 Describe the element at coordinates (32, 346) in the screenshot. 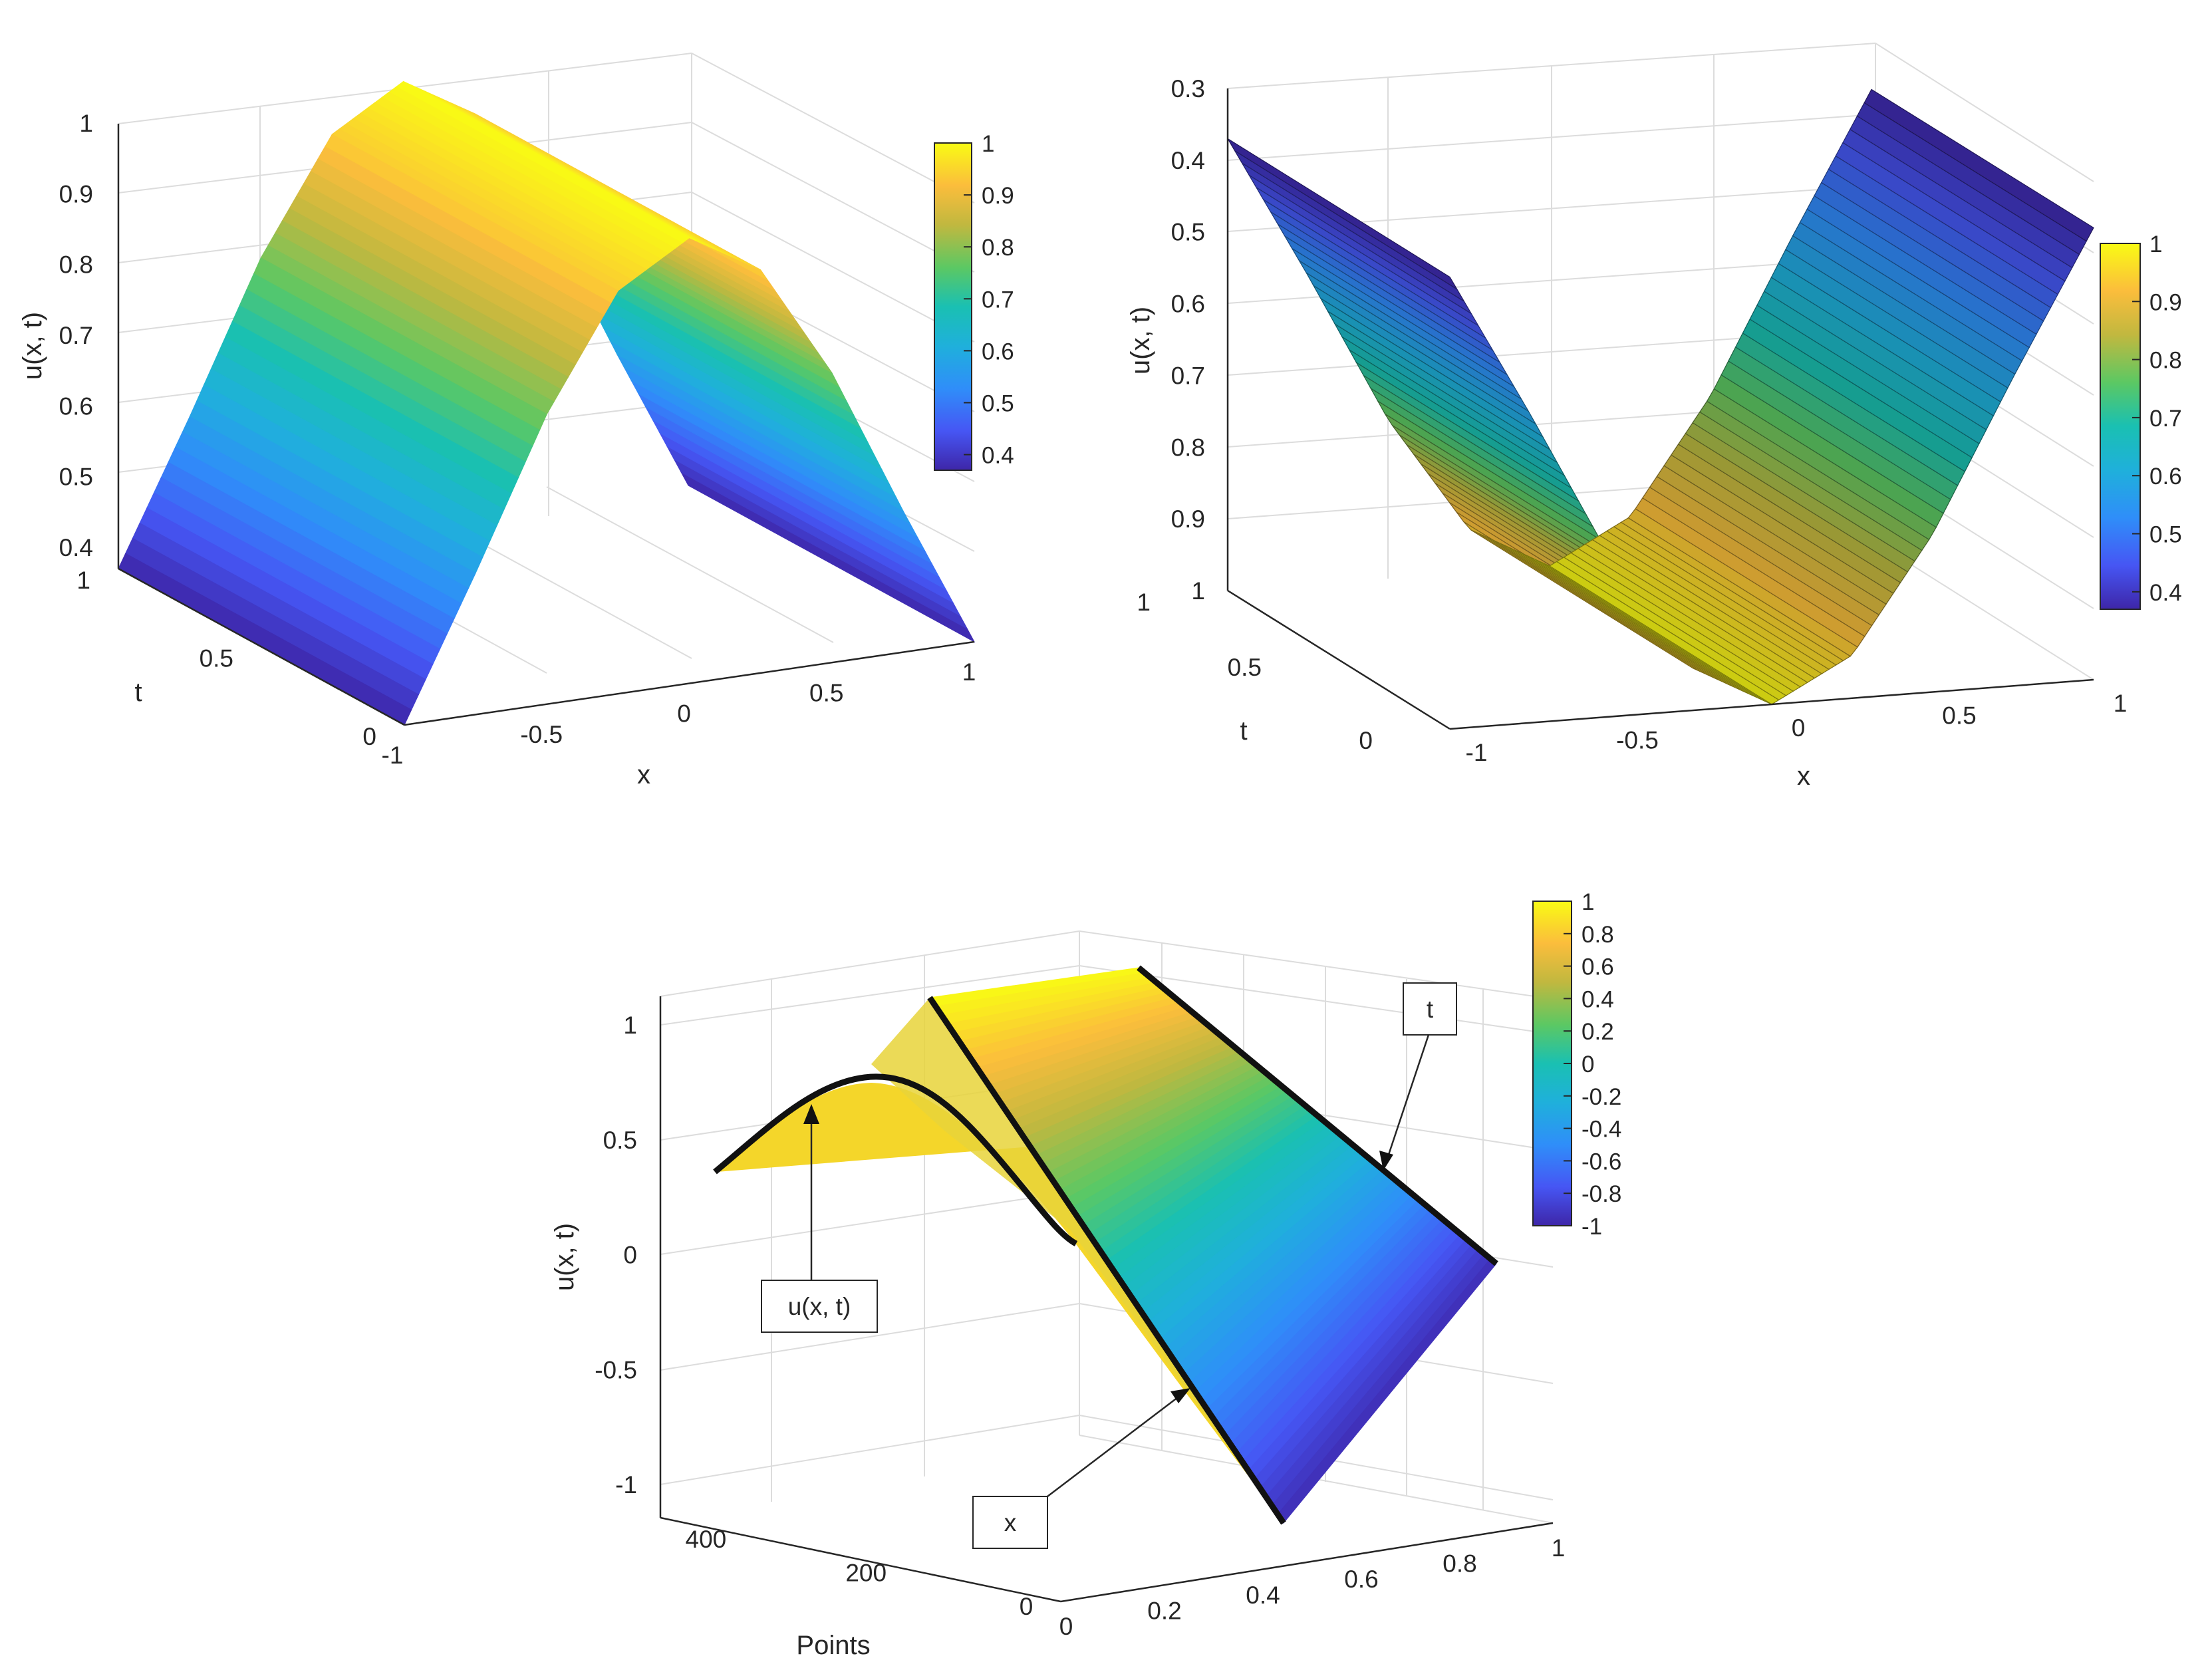

I see `panel-1-z-label: u(x, t)` at that location.